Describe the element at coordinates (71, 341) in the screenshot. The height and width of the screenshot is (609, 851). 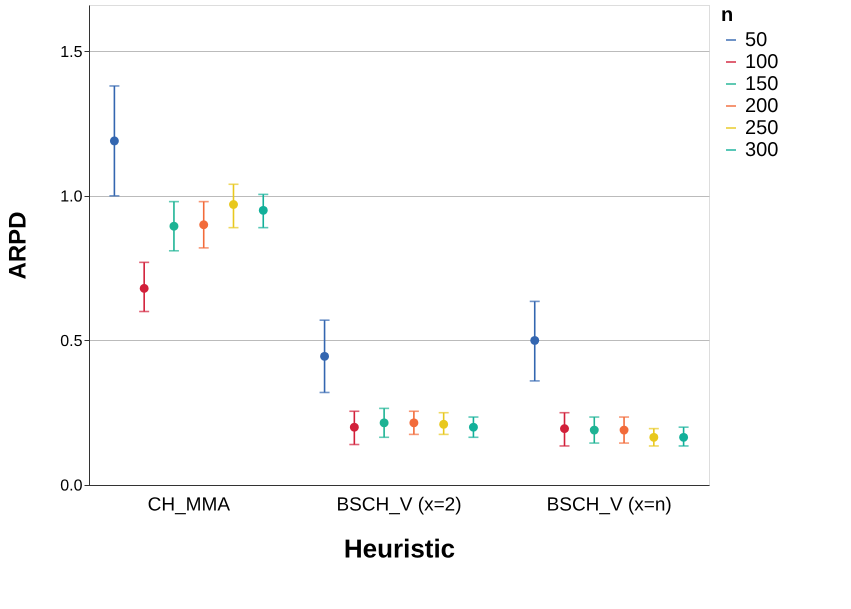
I see `y-tick-label: 0.5` at that location.